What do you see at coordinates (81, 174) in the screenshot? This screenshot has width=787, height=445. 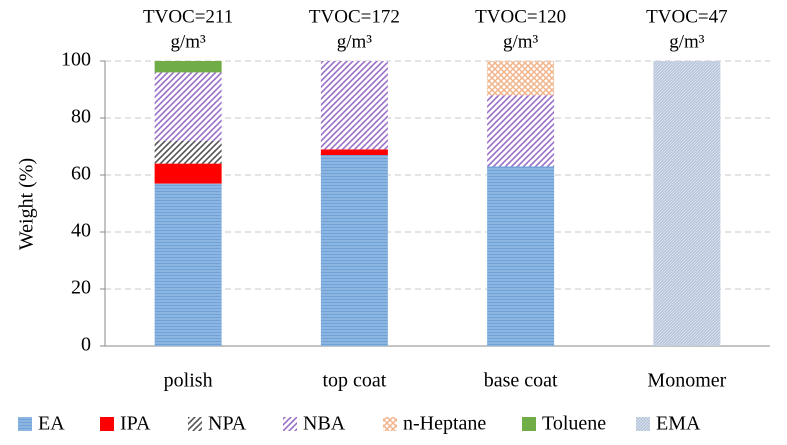 I see `y-tick-label: 60` at bounding box center [81, 174].